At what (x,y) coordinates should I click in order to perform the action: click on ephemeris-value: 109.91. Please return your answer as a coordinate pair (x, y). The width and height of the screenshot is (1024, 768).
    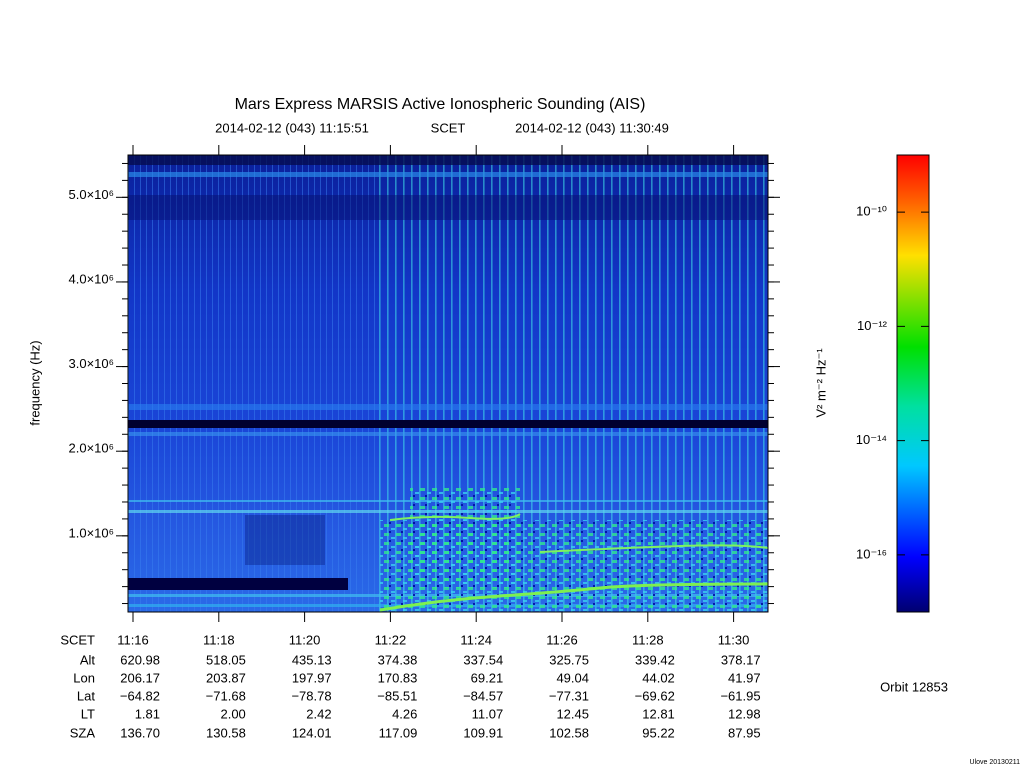
    Looking at the image, I should click on (483, 732).